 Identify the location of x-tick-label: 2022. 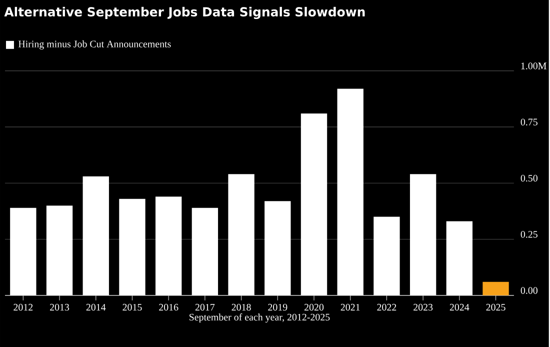
(386, 307).